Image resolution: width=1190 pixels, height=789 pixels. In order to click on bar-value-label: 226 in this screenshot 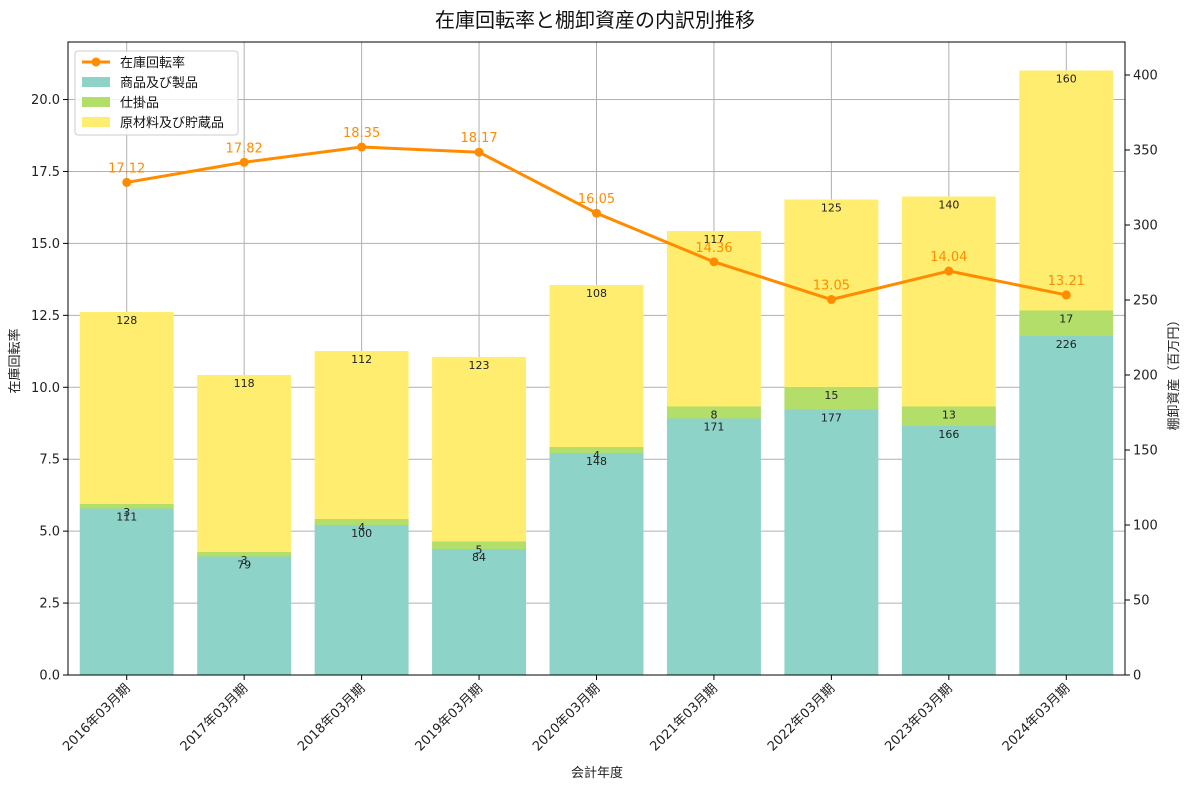, I will do `click(1066, 344)`.